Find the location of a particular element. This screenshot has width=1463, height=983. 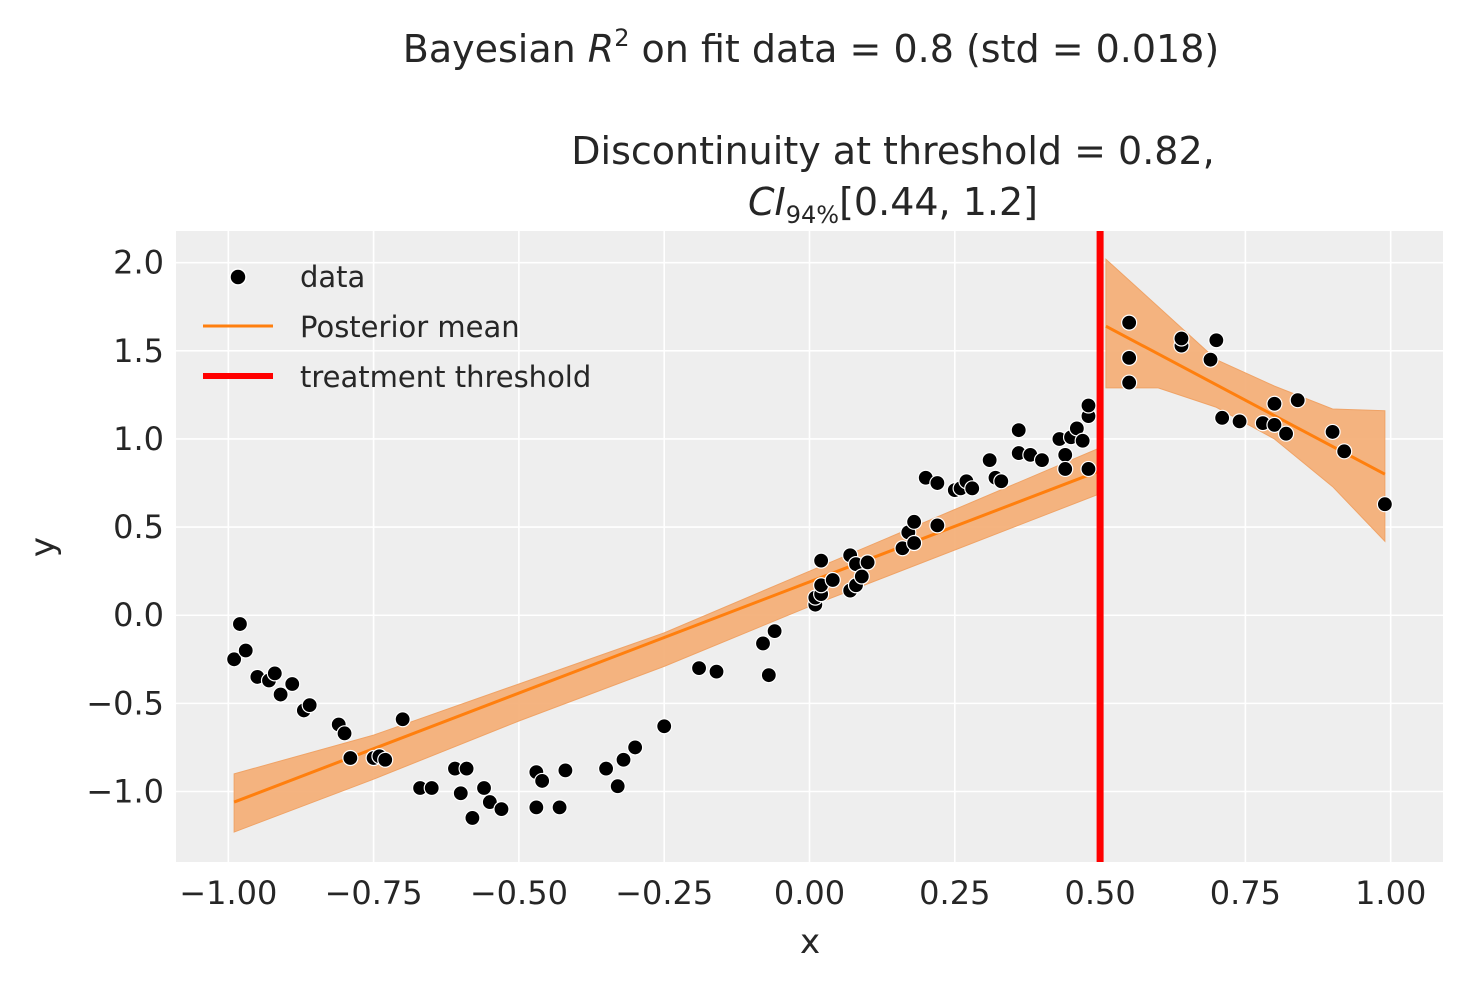

ci-subscript: 94% is located at coordinates (812, 215).